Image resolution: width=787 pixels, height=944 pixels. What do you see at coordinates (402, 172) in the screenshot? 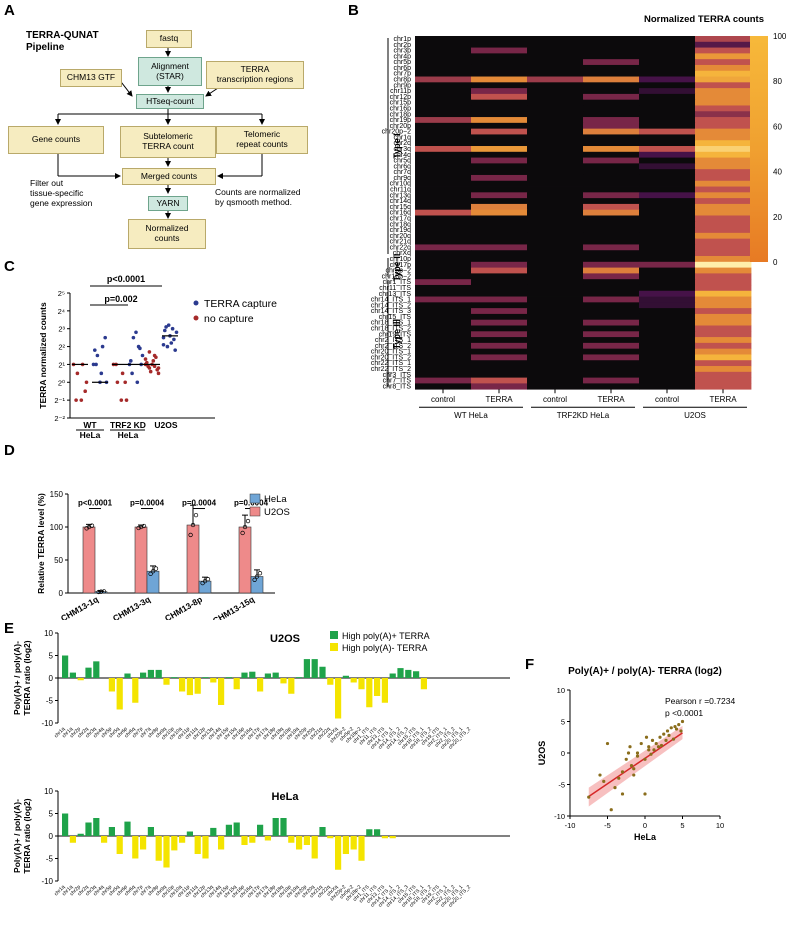
I see `heatmap-row-label: chr7q` at bounding box center [402, 172].